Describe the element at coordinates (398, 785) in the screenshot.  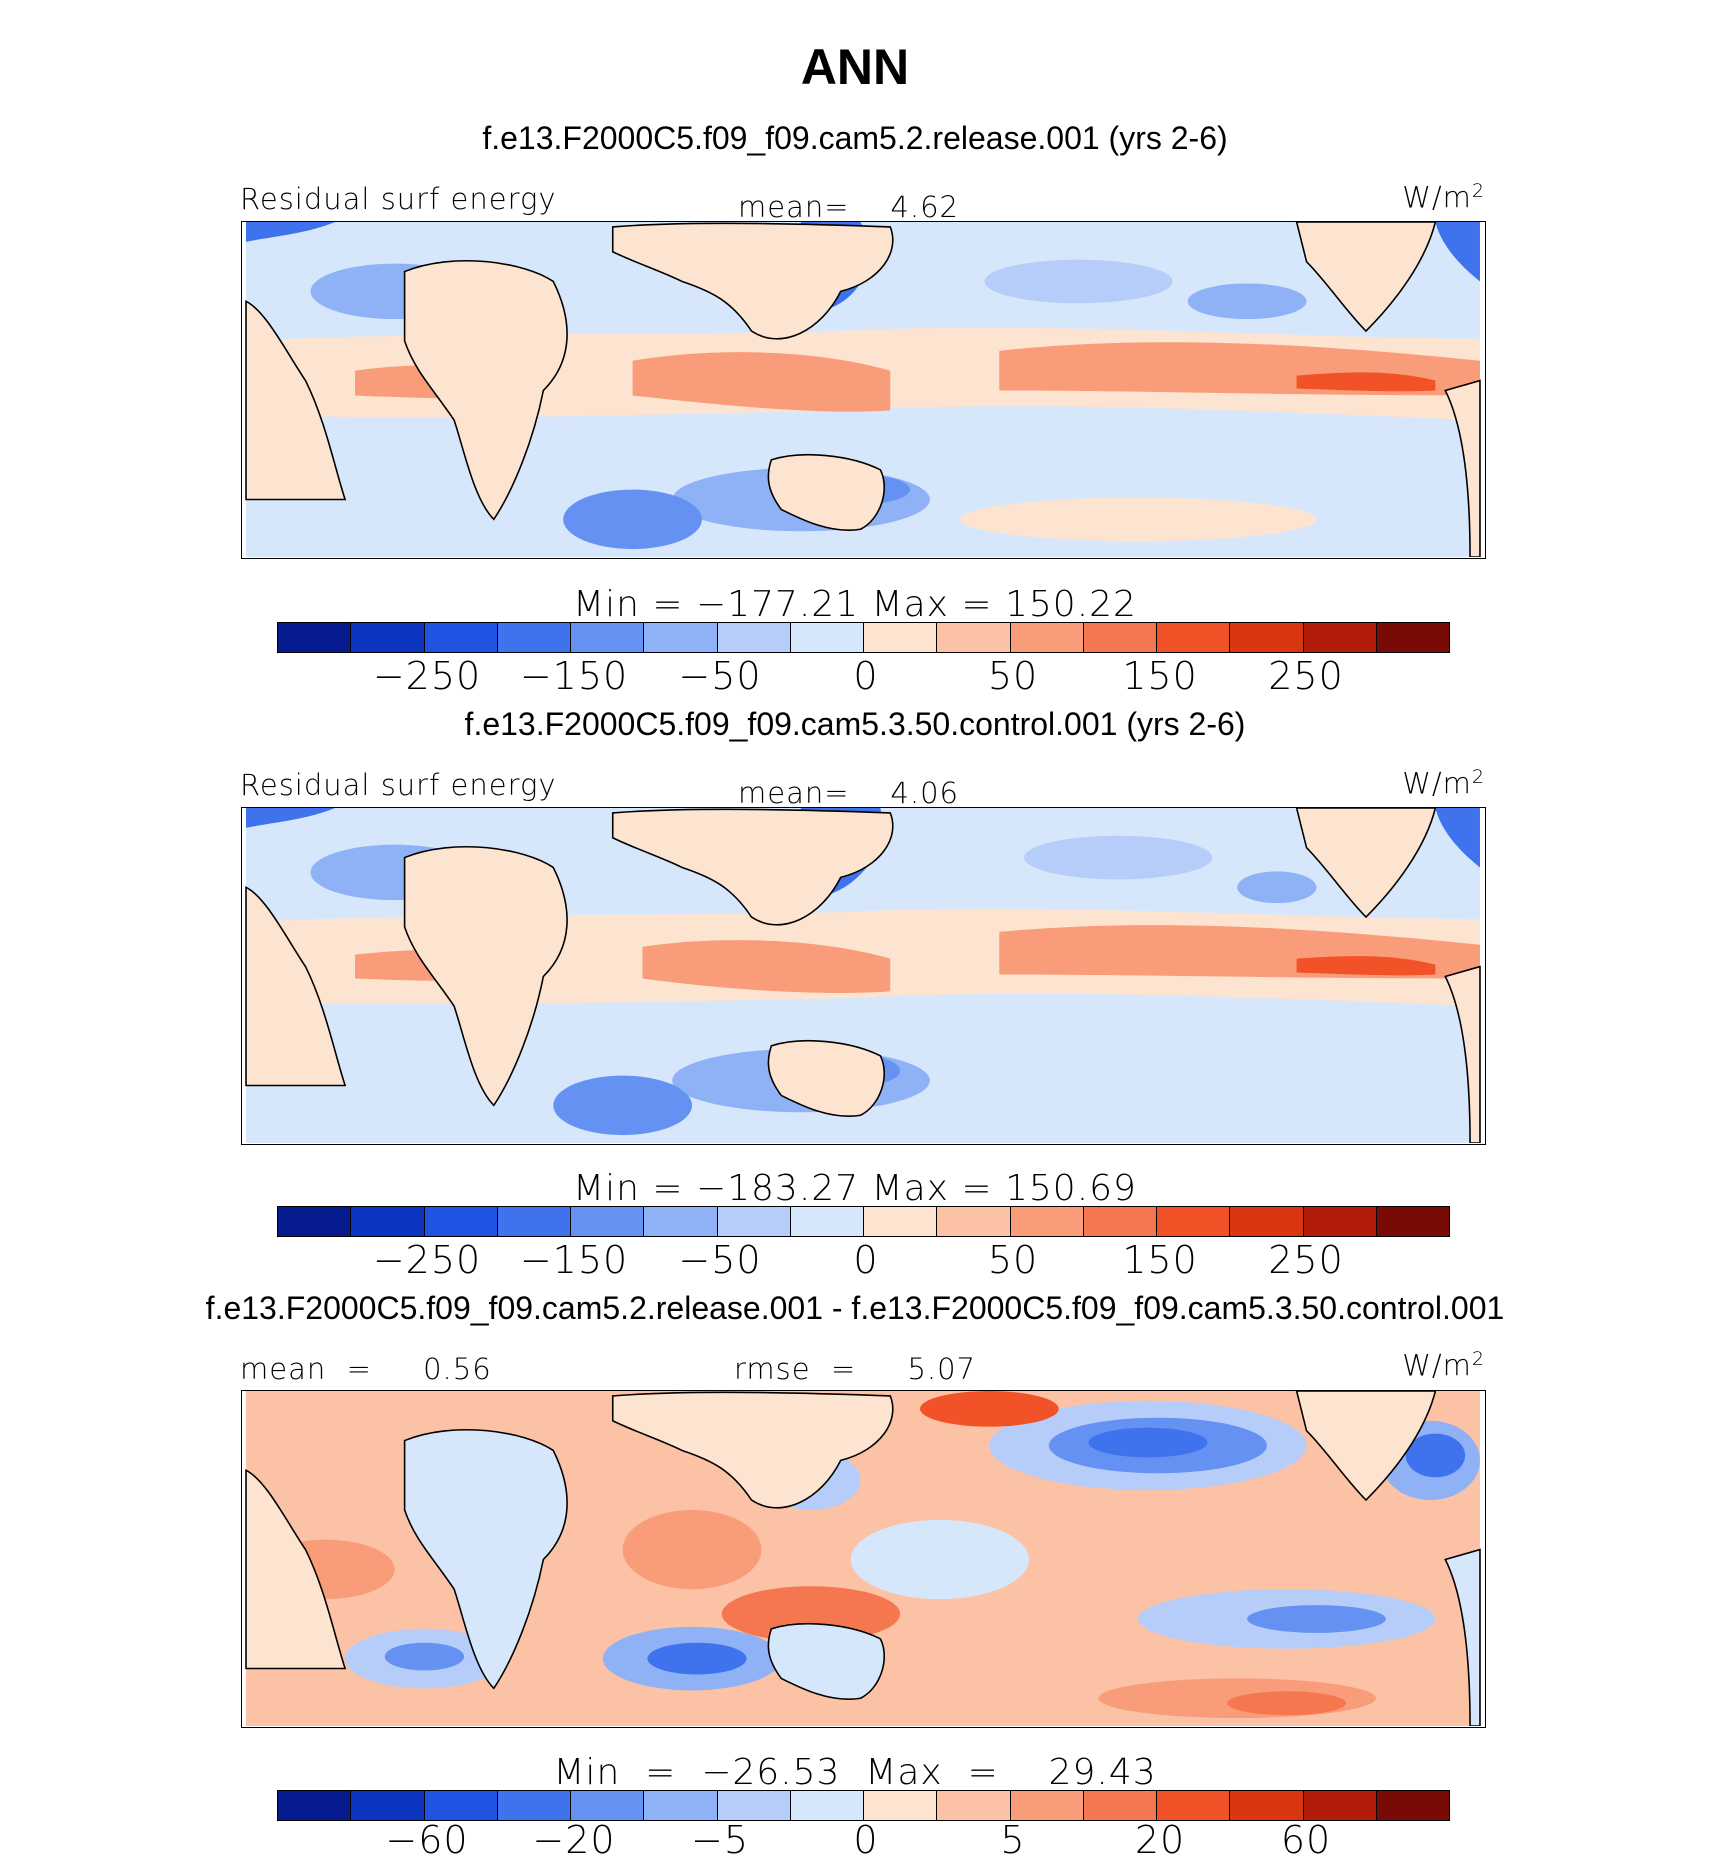
I see `panel-2-field-label: Residual surf energy` at that location.